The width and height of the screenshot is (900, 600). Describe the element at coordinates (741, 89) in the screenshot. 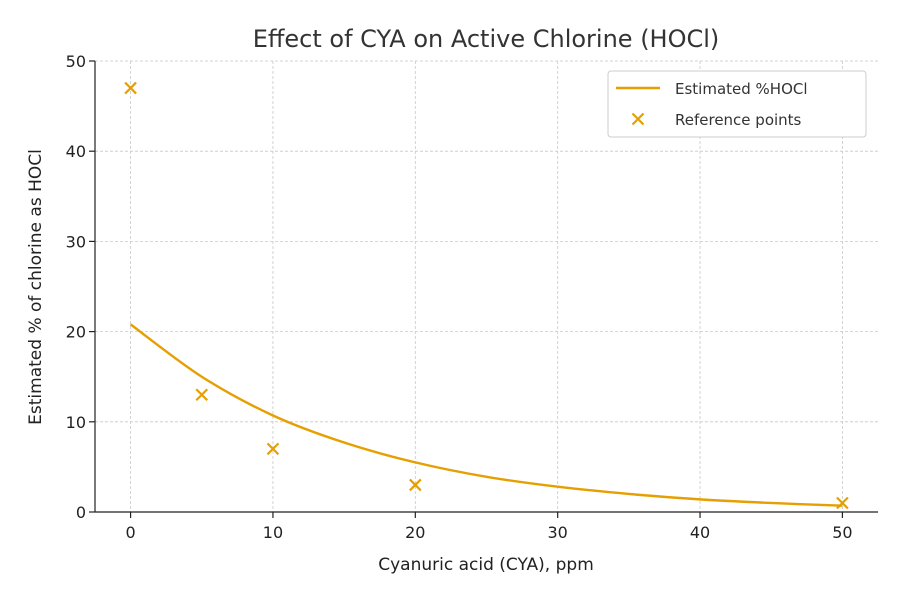

I see `legend-entry-estimated: Estimated %HOCl` at that location.